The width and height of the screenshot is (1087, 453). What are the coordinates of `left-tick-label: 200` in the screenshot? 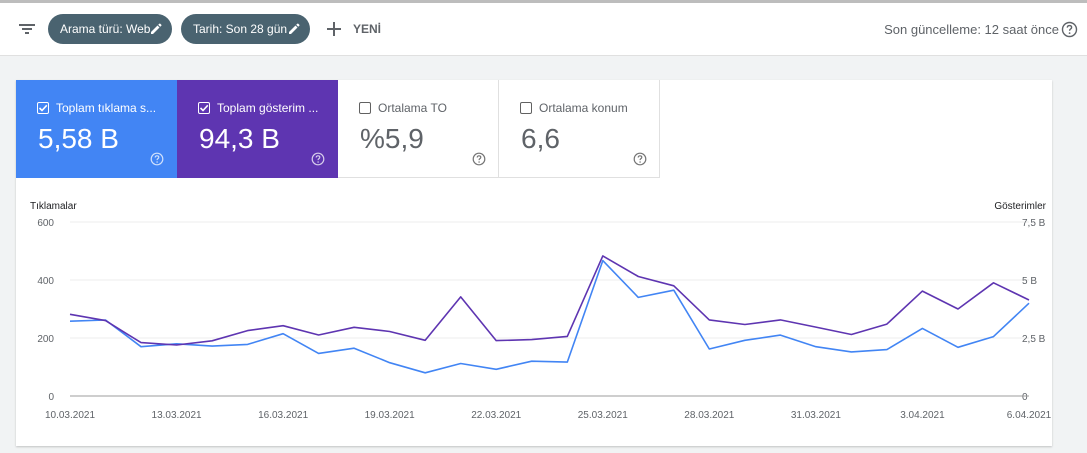 It's located at (45, 339).